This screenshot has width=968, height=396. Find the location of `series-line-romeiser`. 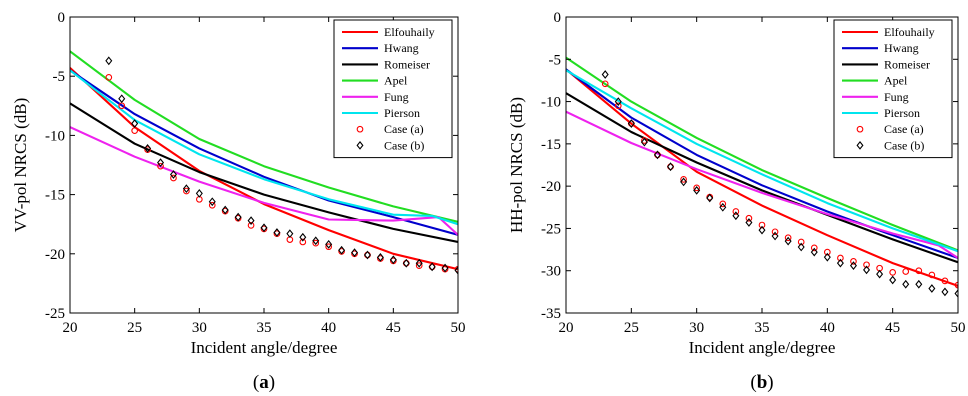

series-line-romeiser is located at coordinates (264, 173).